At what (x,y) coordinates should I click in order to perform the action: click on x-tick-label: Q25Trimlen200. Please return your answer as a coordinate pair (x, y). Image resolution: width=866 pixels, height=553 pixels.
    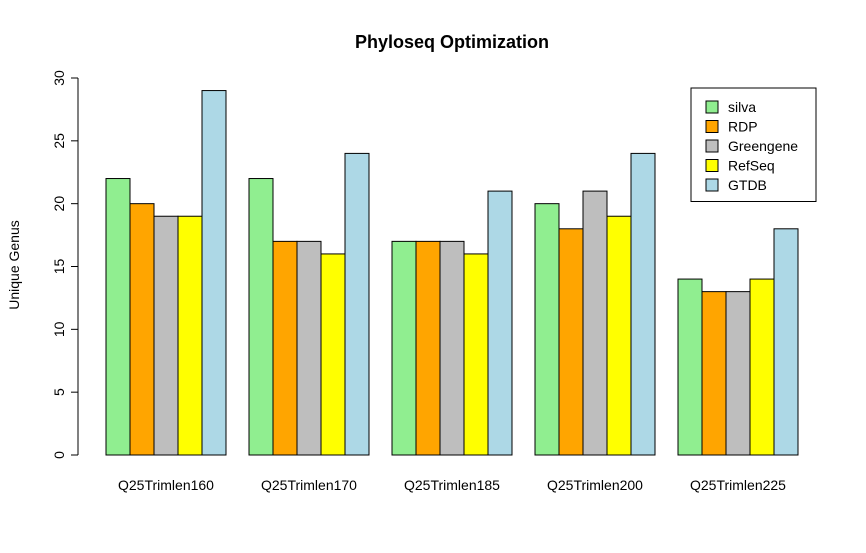
    Looking at the image, I should click on (595, 485).